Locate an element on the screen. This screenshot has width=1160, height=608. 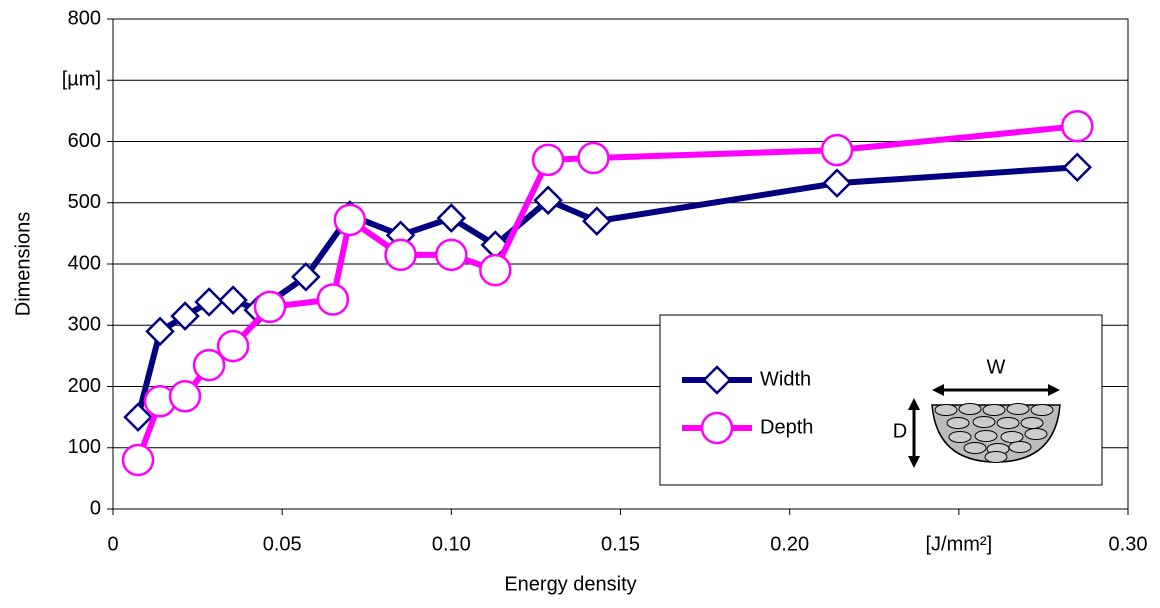
y-axis-label: Dimensions is located at coordinates (23, 264).